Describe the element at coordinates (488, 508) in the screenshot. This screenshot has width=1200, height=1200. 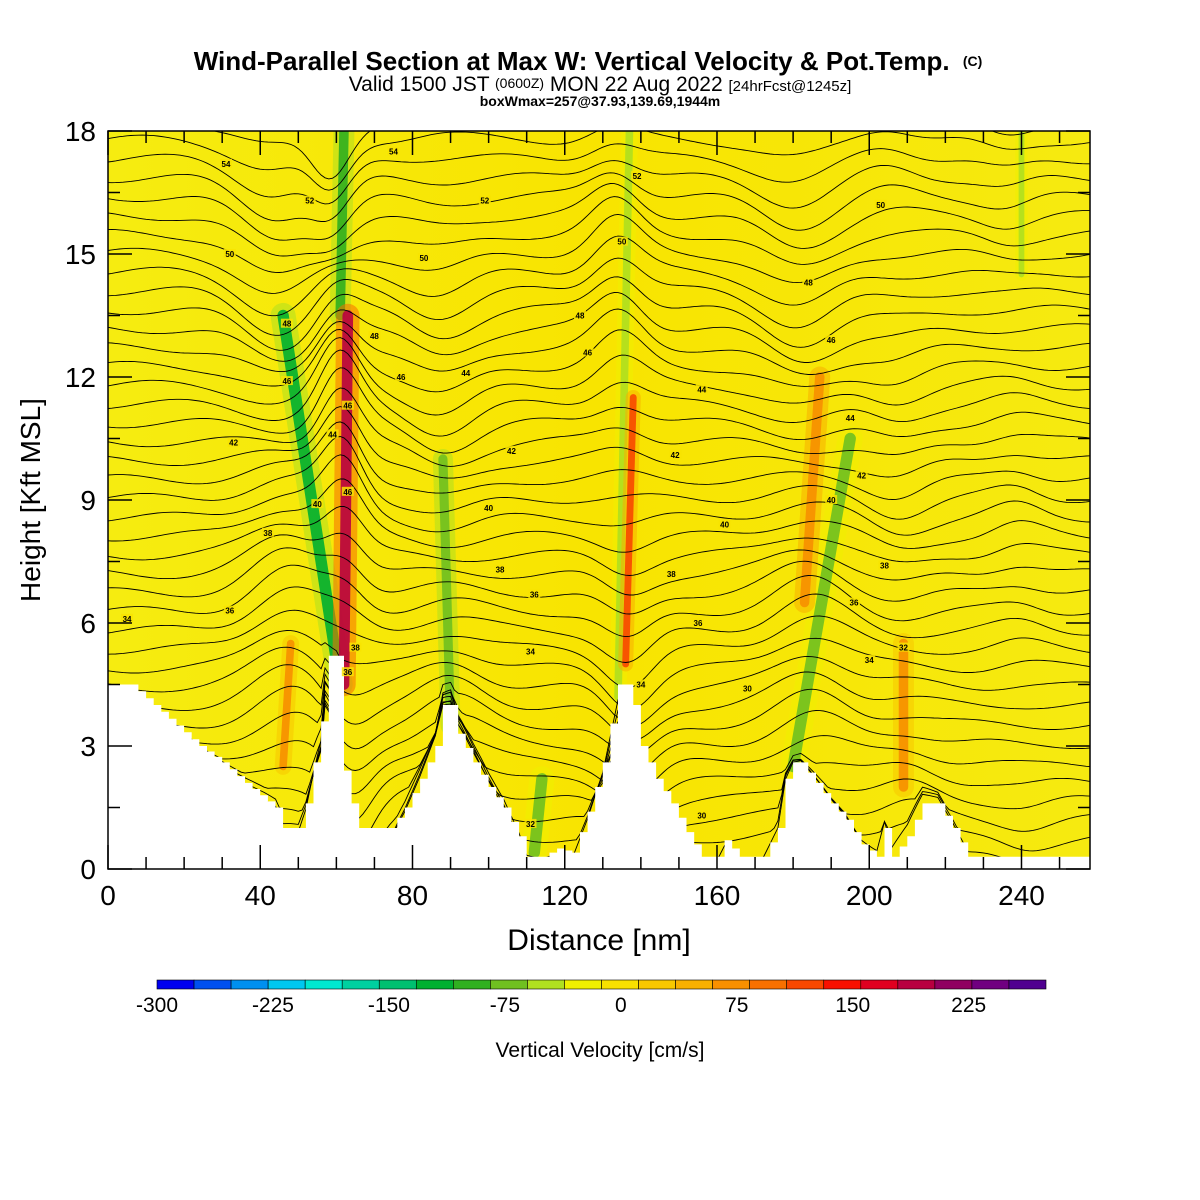
I see `contour-label: 40` at that location.